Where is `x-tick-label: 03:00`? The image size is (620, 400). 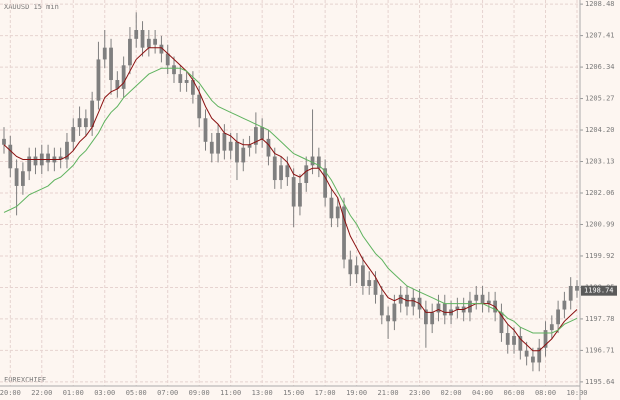 x-tick-label: 03:00 is located at coordinates (104, 393).